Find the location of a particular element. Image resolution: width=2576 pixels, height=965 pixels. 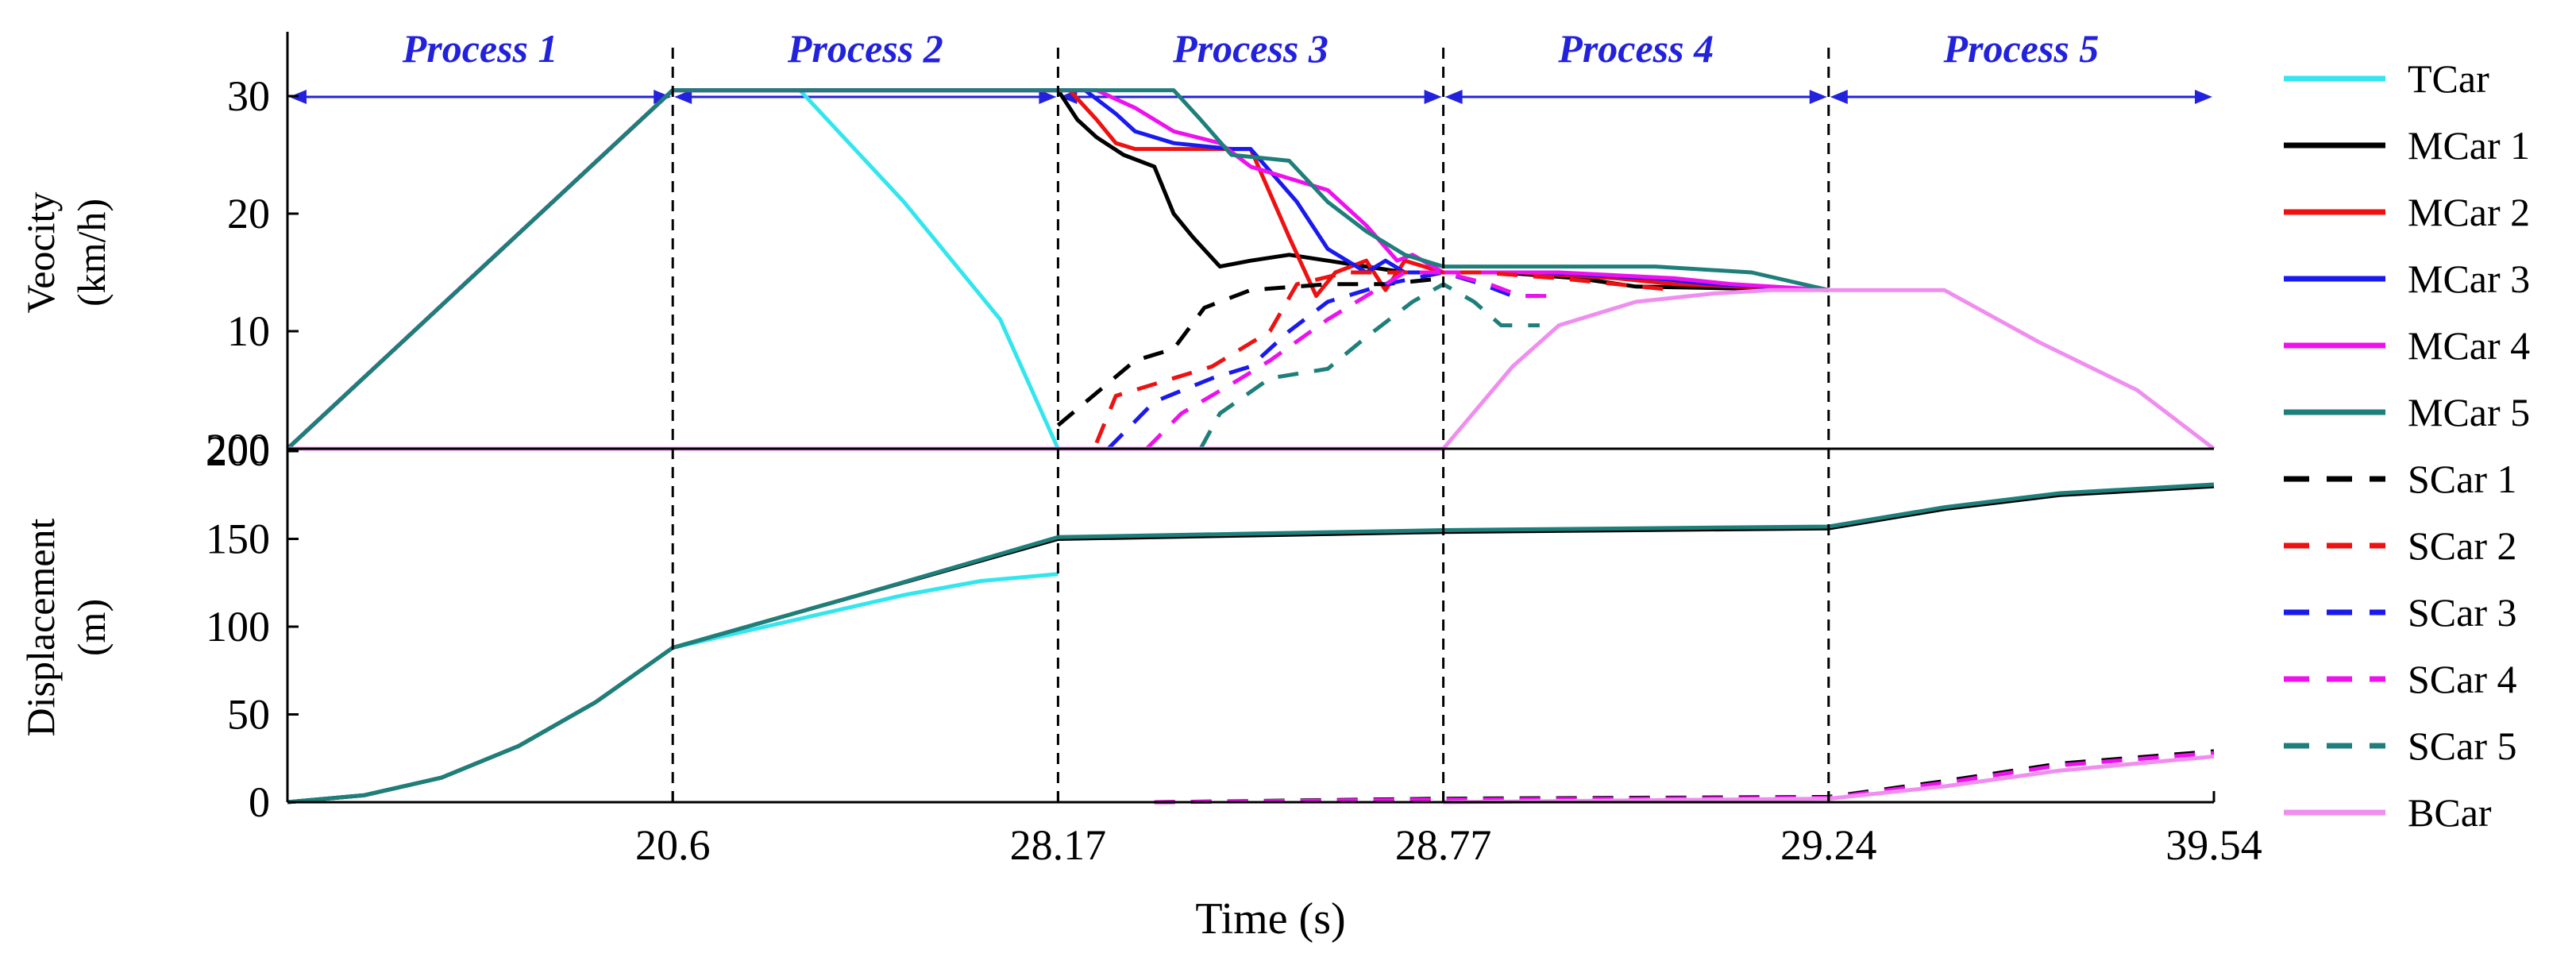

legend-label: SCar 4 is located at coordinates (2462, 679).